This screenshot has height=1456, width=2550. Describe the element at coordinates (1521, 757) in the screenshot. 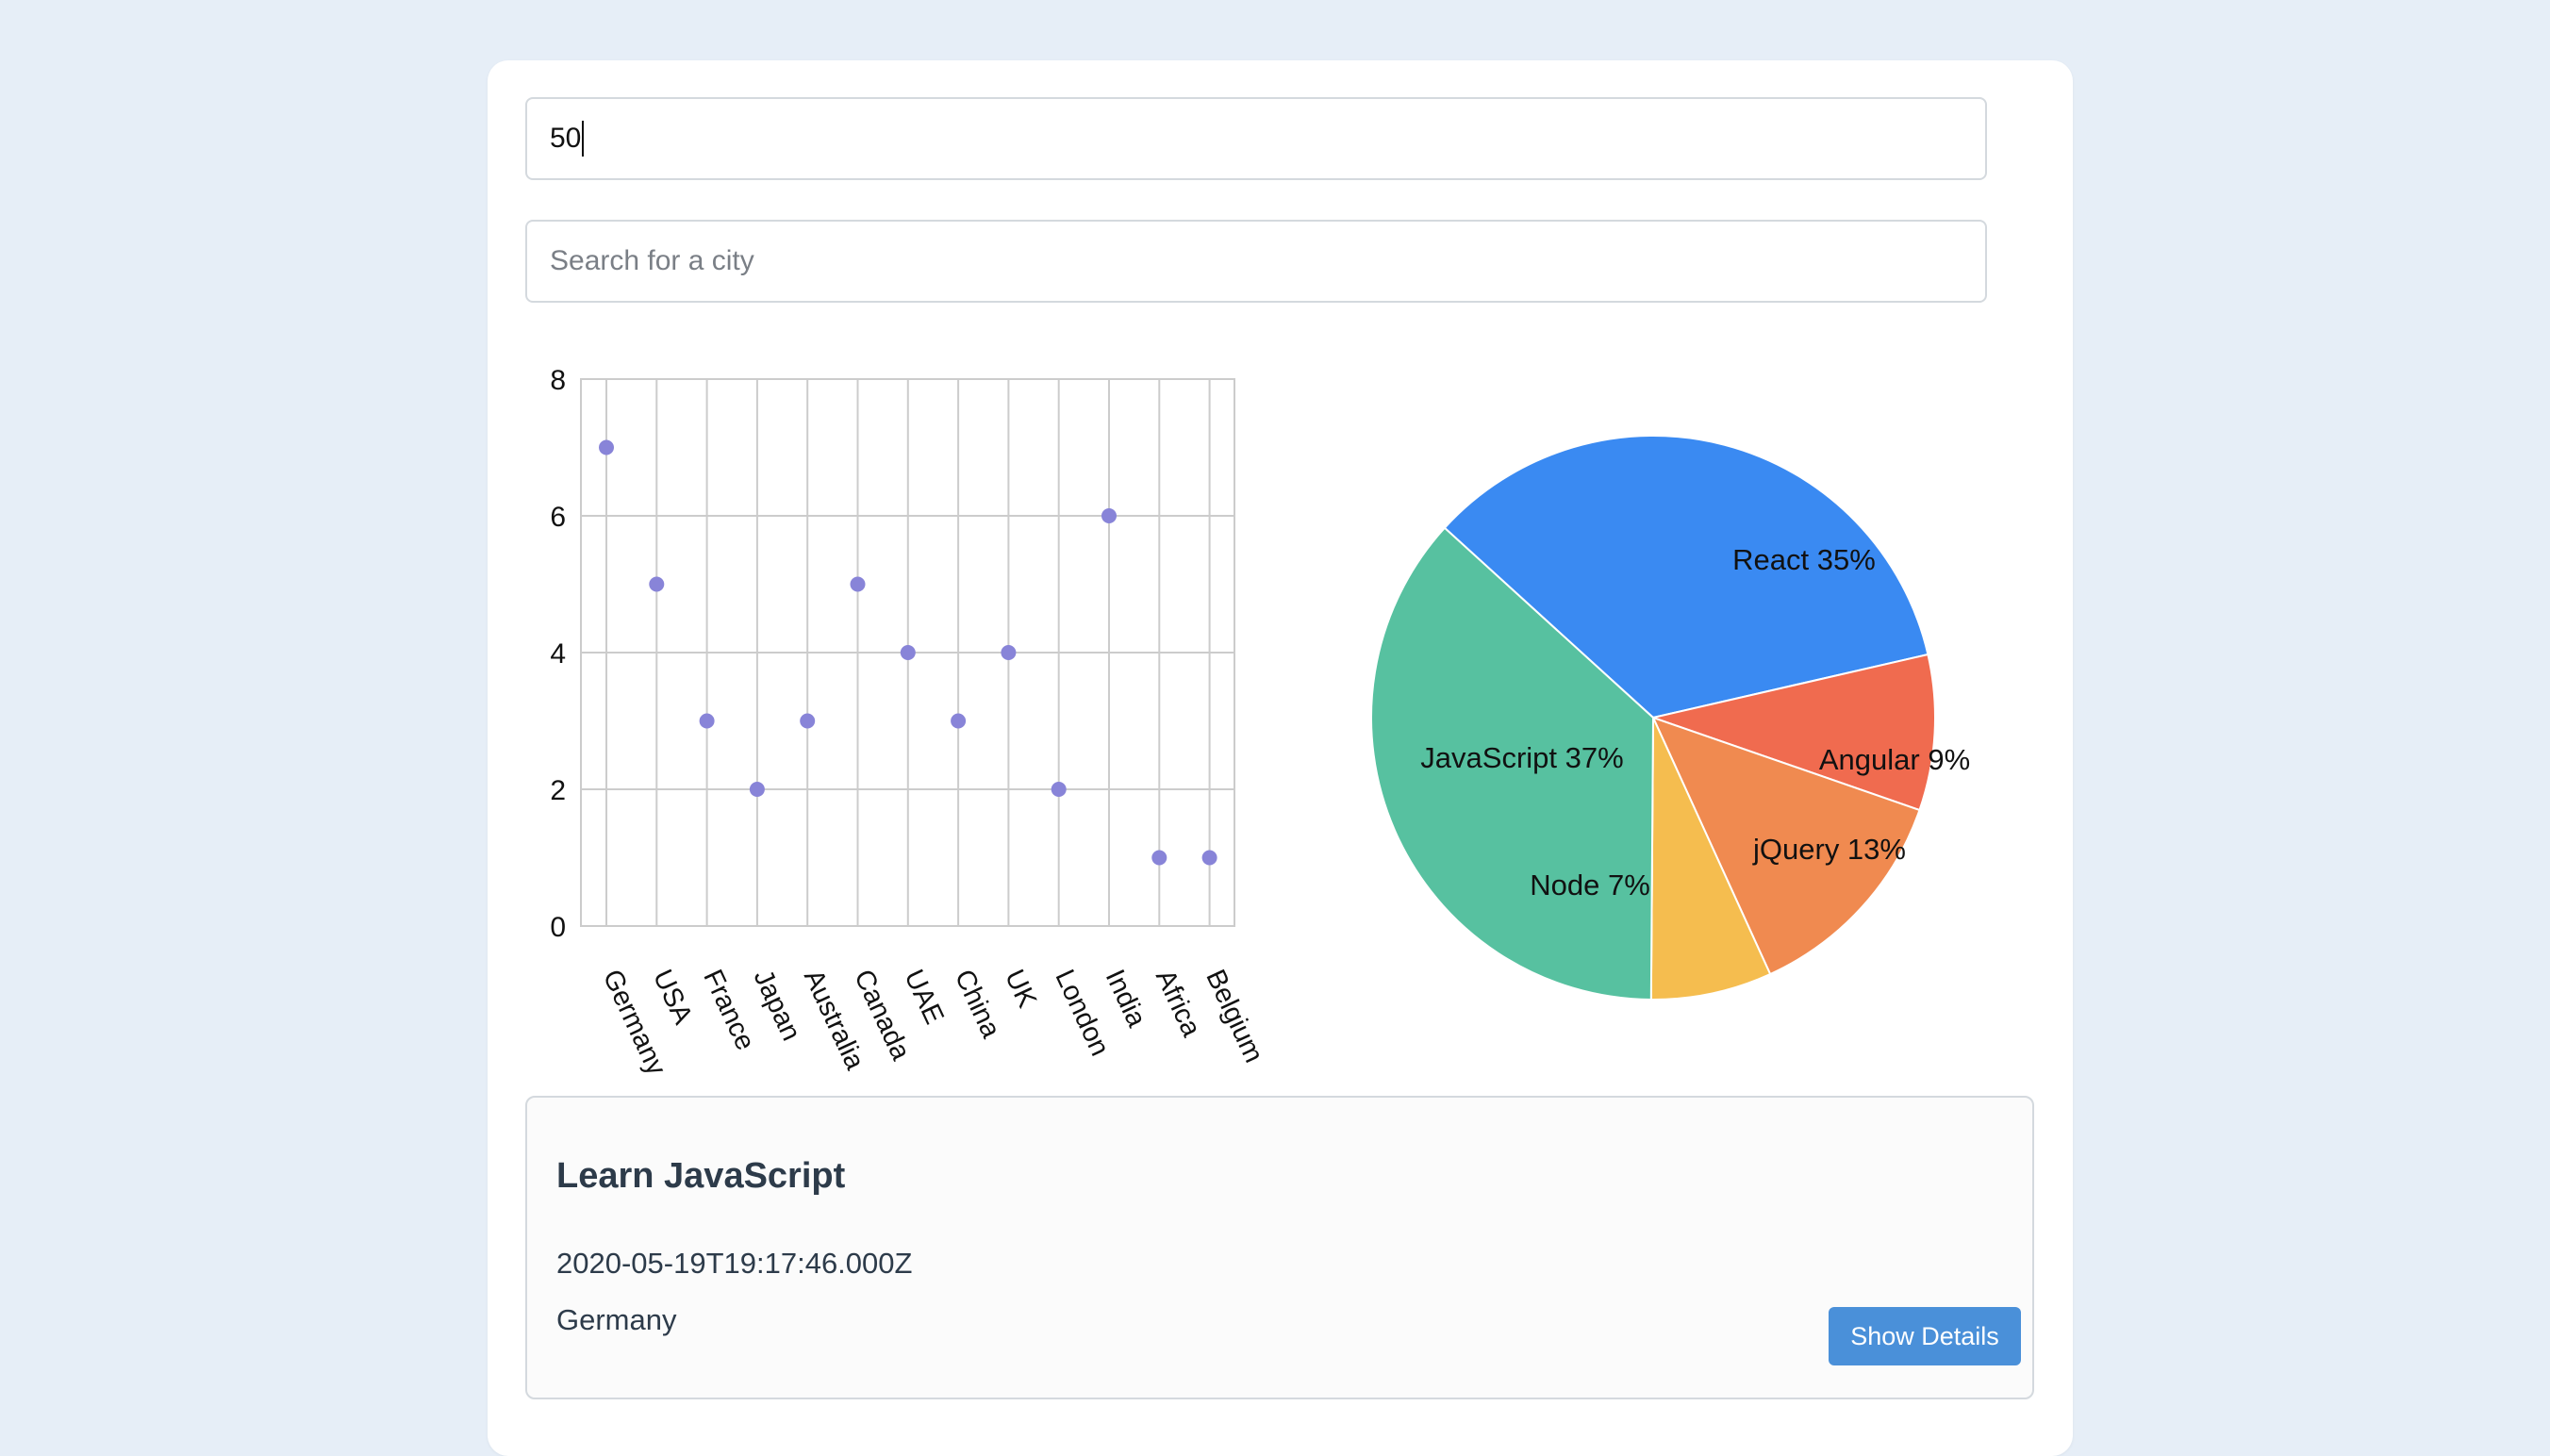

I see `pie-slice-label: JavaScript 37%` at that location.